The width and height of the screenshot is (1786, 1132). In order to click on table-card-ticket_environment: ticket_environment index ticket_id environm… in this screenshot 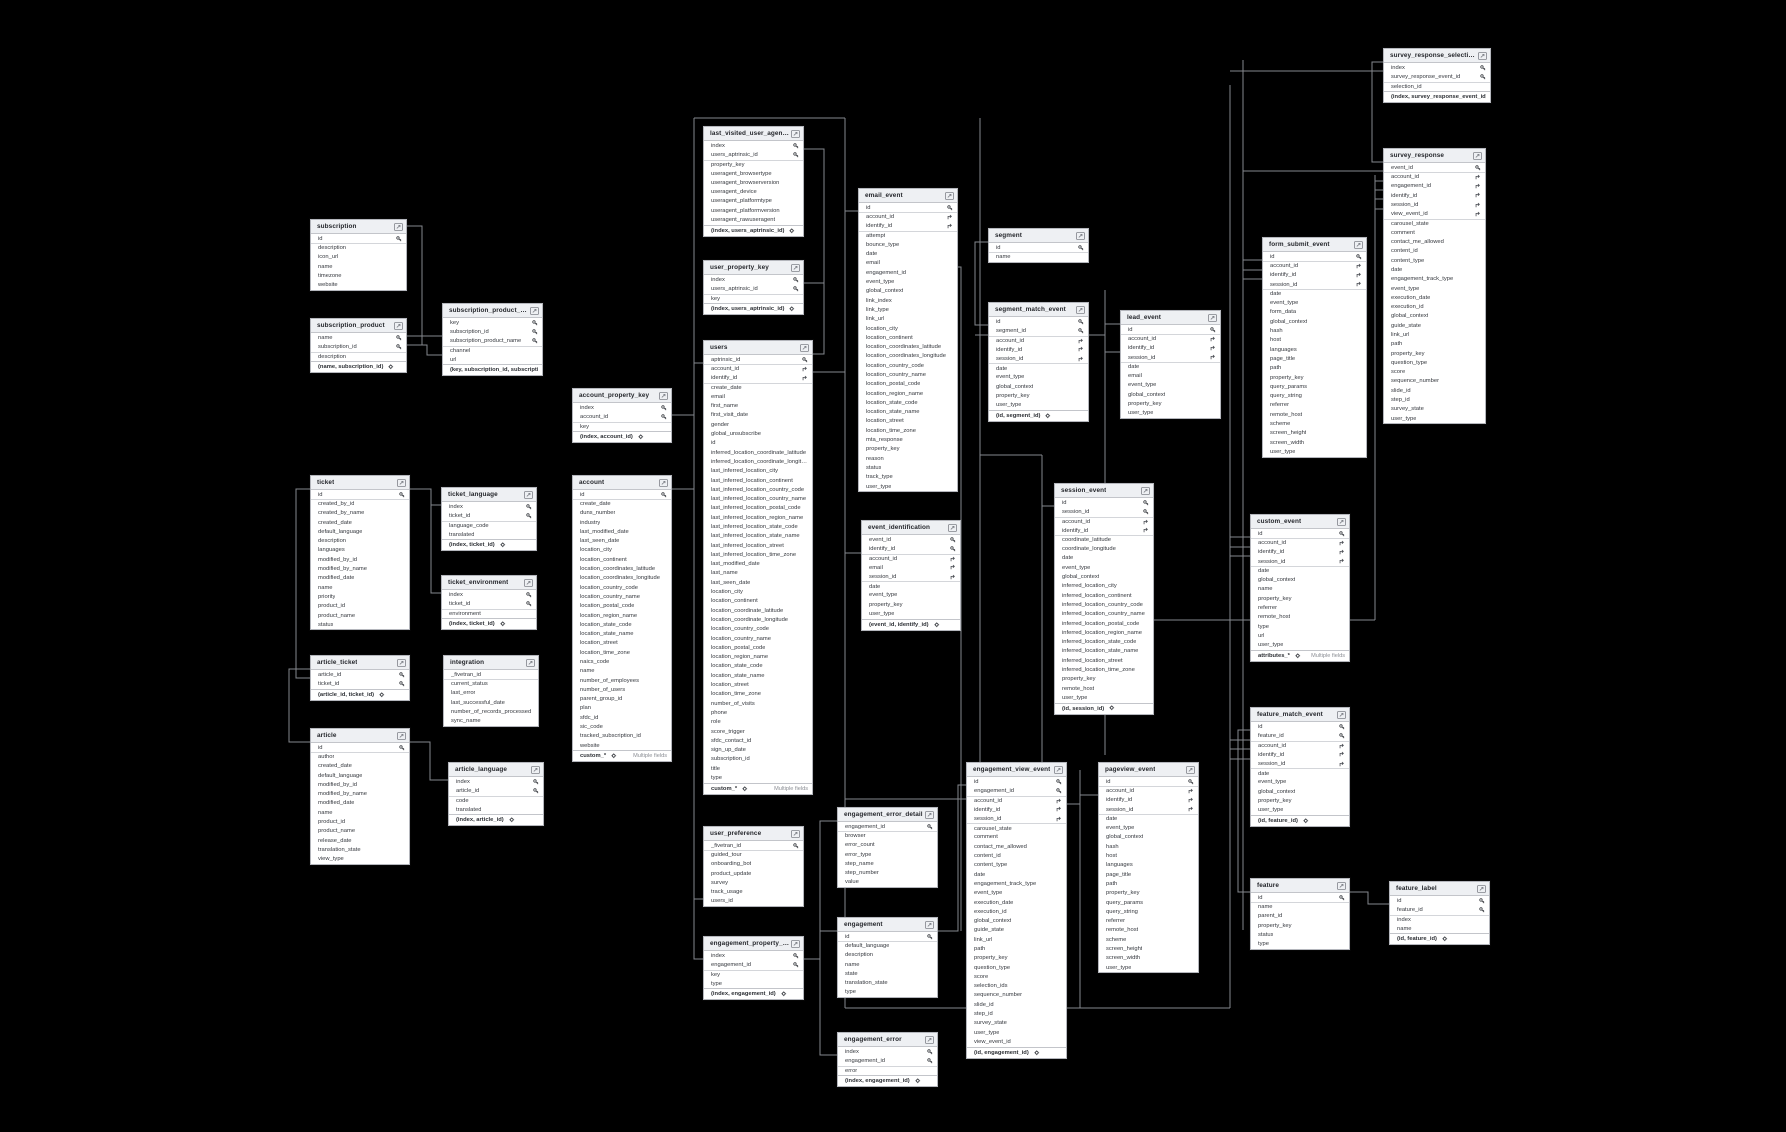, I will do `click(489, 602)`.